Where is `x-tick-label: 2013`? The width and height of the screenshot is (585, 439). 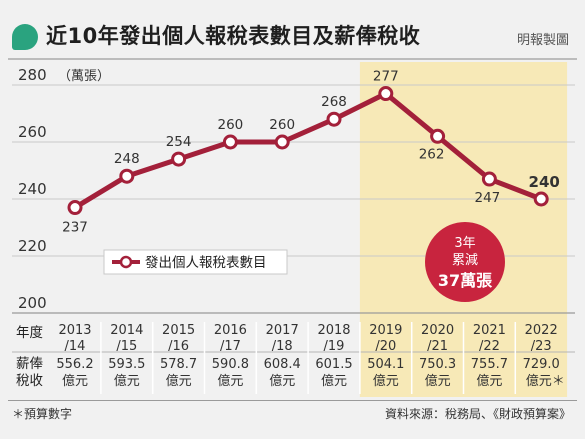
x-tick-label: 2013 is located at coordinates (74, 330).